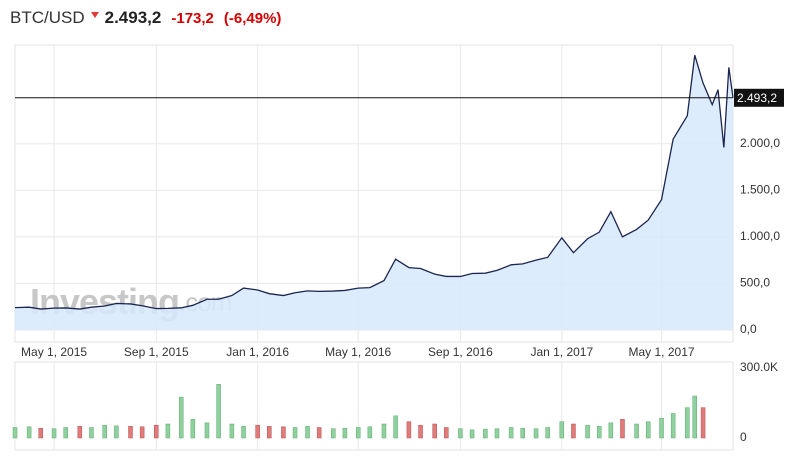 This screenshot has height=457, width=806. I want to click on y-tick-label: 0,0, so click(748, 329).